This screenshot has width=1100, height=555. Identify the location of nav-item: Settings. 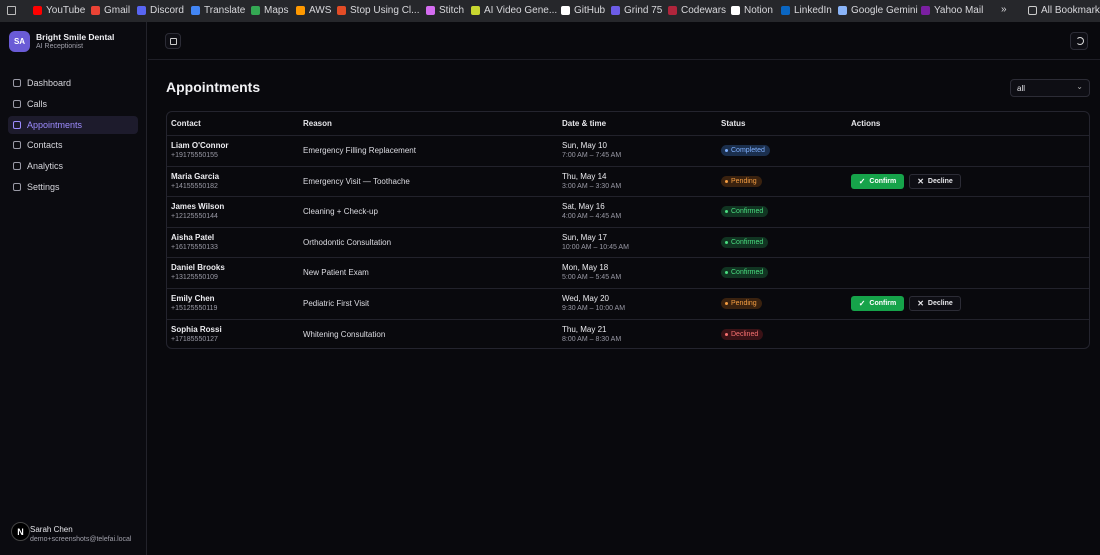
(73, 187).